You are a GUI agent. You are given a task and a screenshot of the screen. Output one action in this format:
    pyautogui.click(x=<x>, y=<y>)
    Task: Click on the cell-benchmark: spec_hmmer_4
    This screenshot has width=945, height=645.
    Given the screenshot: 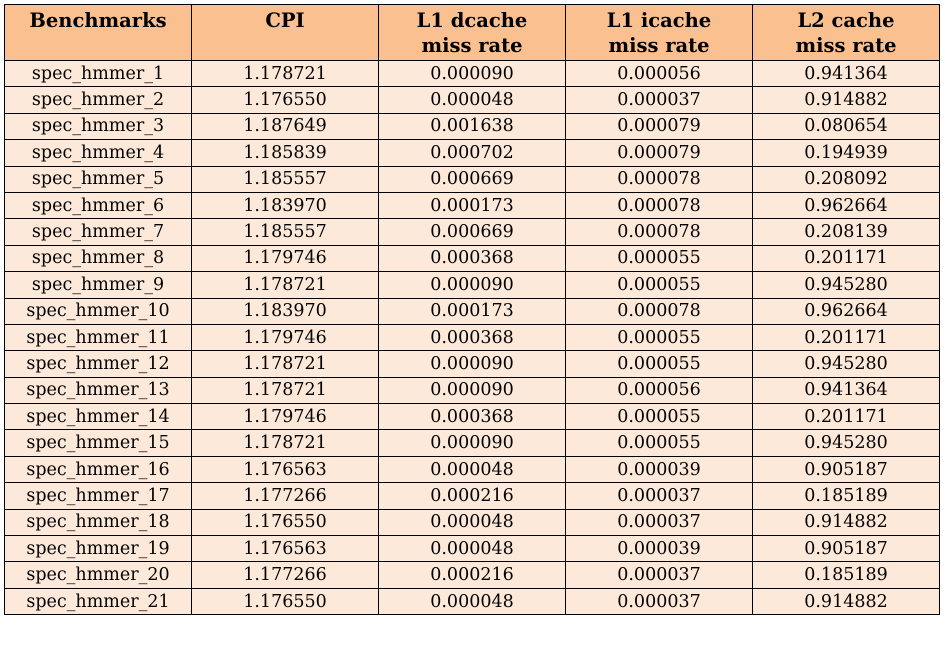 What is the action you would take?
    pyautogui.click(x=98, y=153)
    